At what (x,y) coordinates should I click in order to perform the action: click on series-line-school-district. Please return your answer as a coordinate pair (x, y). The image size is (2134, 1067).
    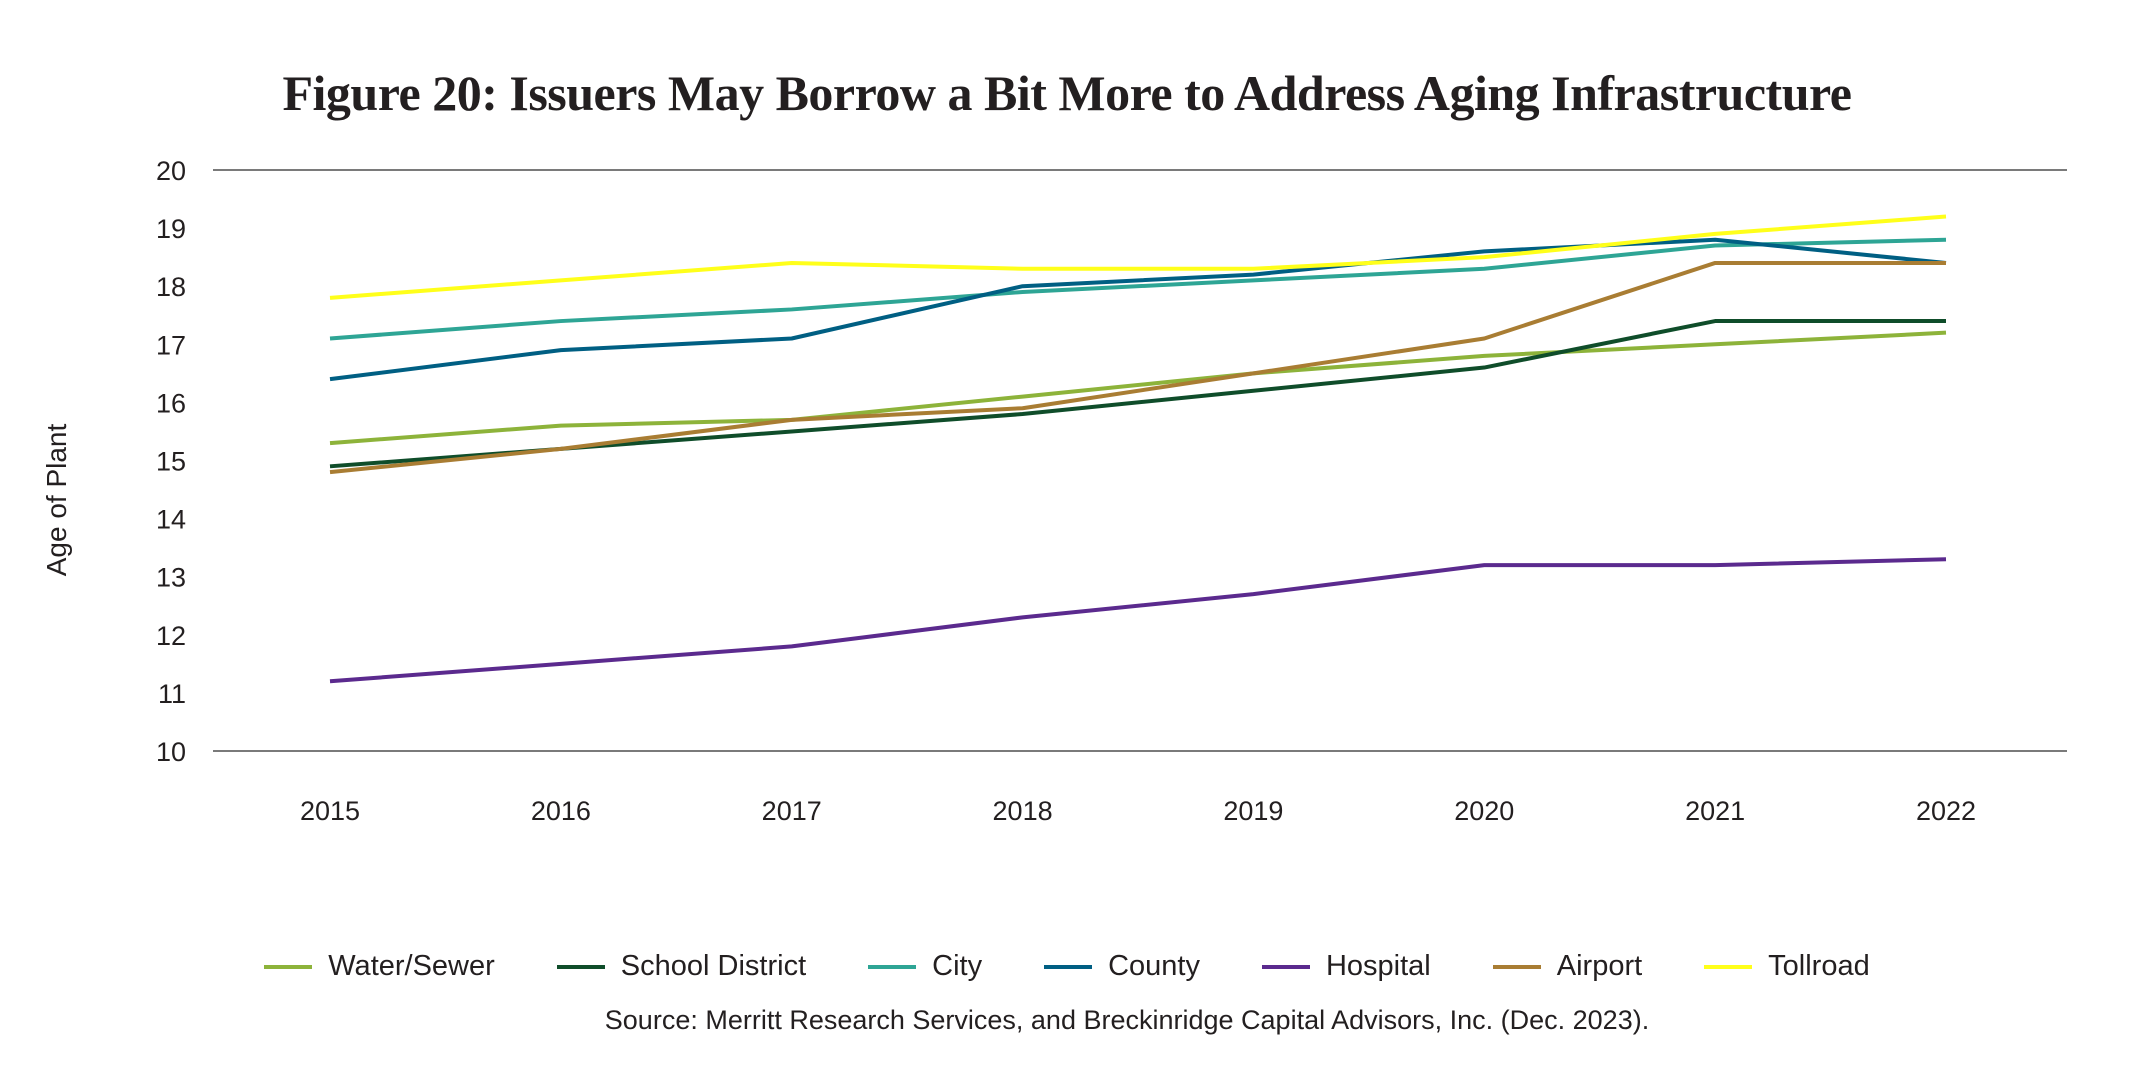
    Looking at the image, I should click on (1137, 394).